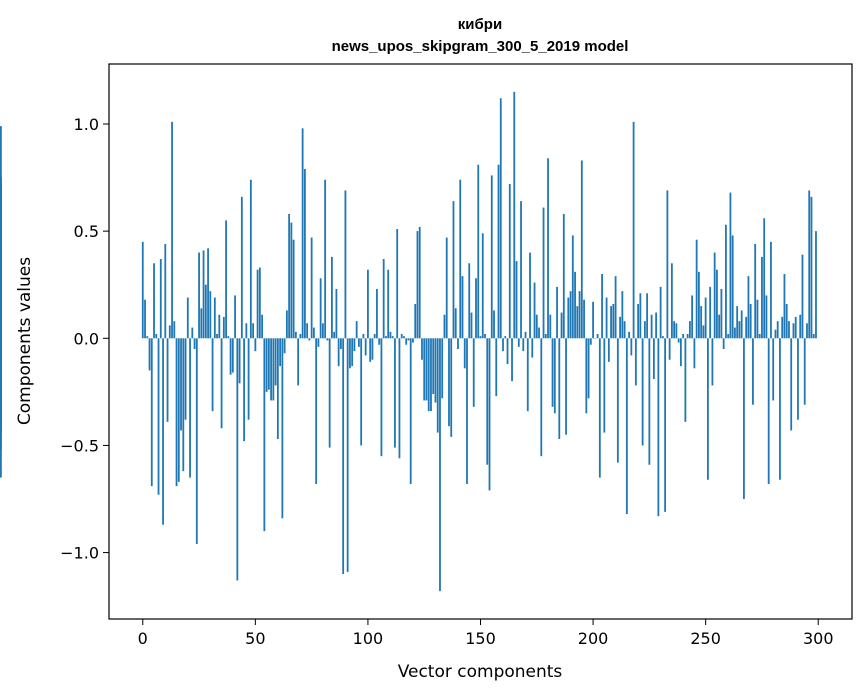 This screenshot has height=696, width=867. Describe the element at coordinates (25, 341) in the screenshot. I see `y-axis-label: Components values` at that location.